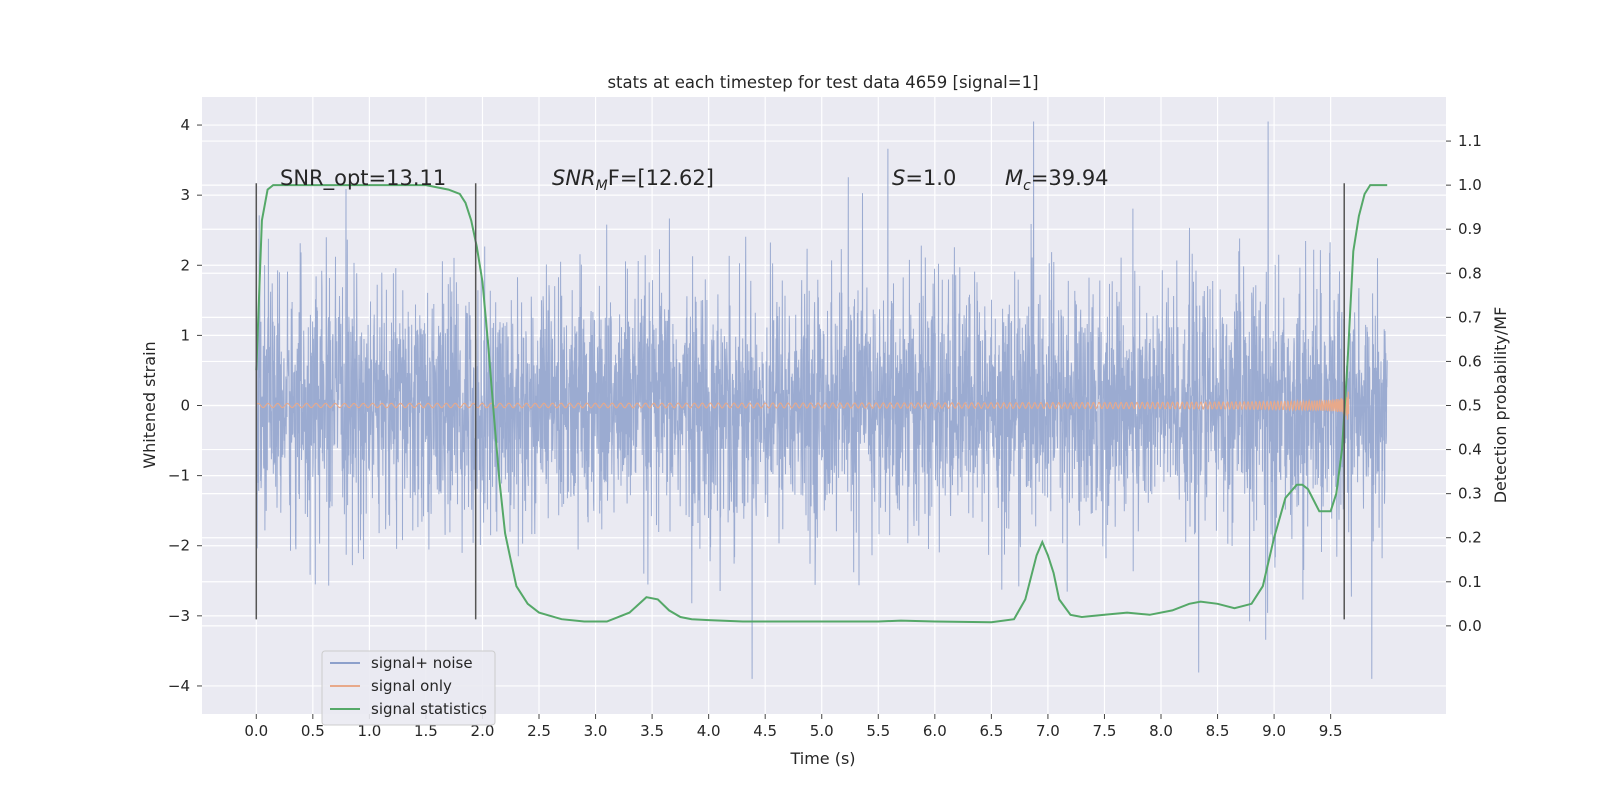  Describe the element at coordinates (1048, 731) in the screenshot. I see `x-tick-label: 7.0` at that location.